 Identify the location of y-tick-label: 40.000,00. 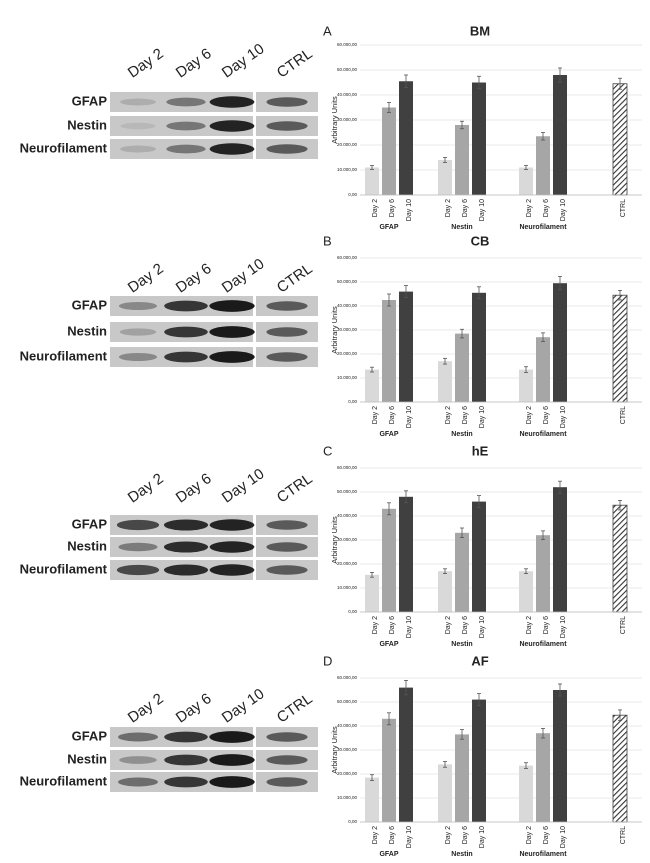
(347, 305).